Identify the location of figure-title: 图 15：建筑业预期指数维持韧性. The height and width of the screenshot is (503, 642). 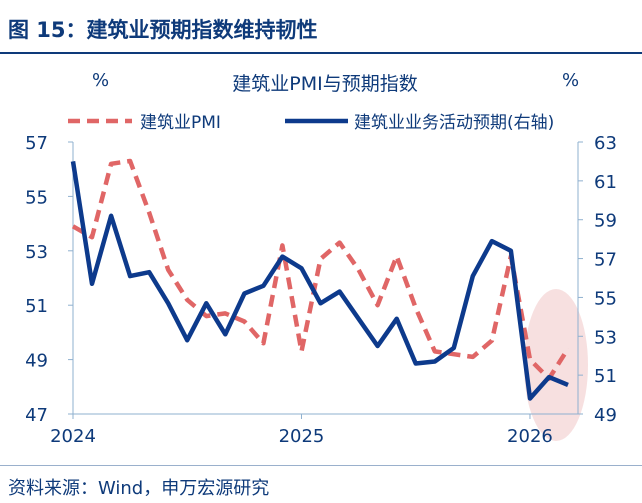
(163, 30).